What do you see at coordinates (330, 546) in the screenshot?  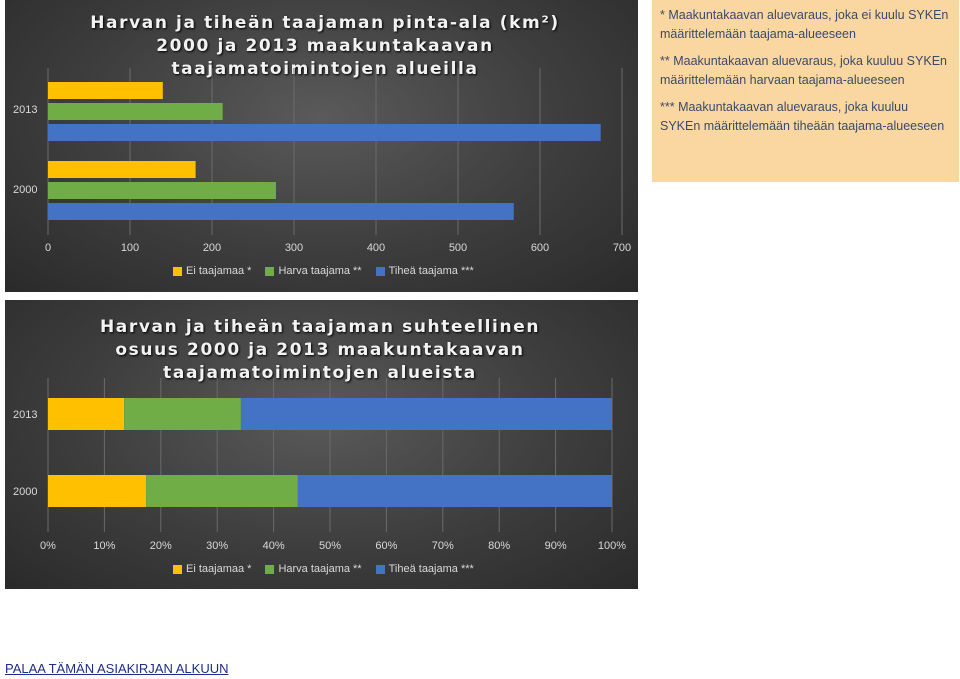 I see `share-chart-tick-label: 50%` at bounding box center [330, 546].